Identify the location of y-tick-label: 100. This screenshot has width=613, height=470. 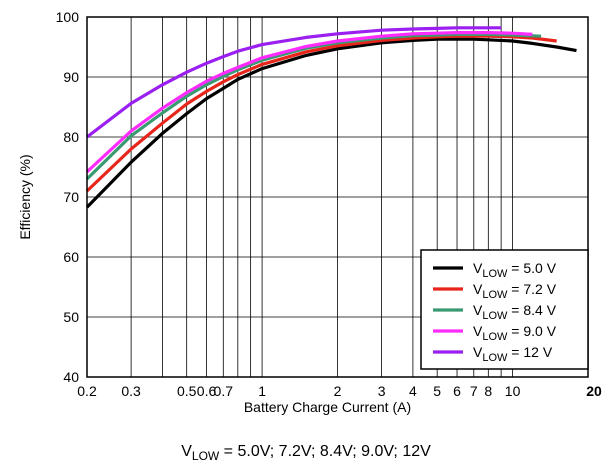
(68, 17).